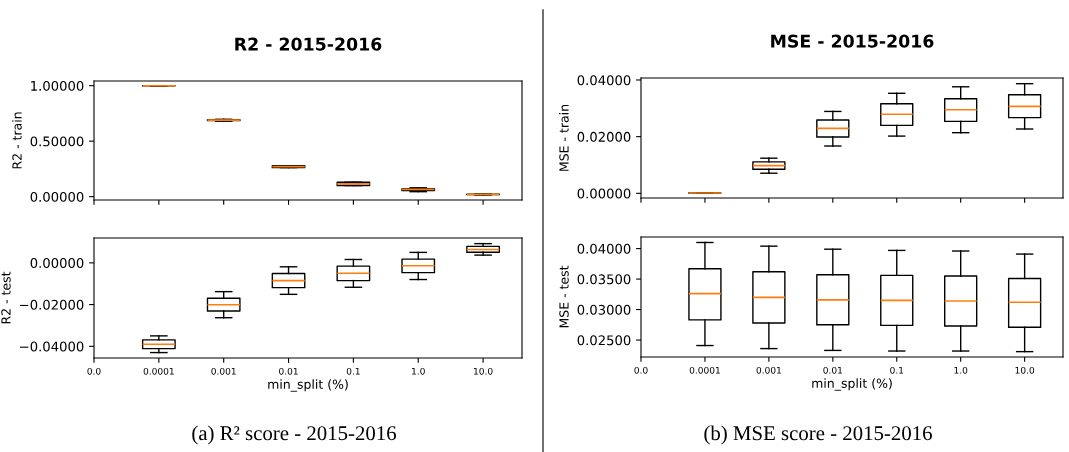  I want to click on text: (b) MSE score - 2015-2016, so click(818, 435).